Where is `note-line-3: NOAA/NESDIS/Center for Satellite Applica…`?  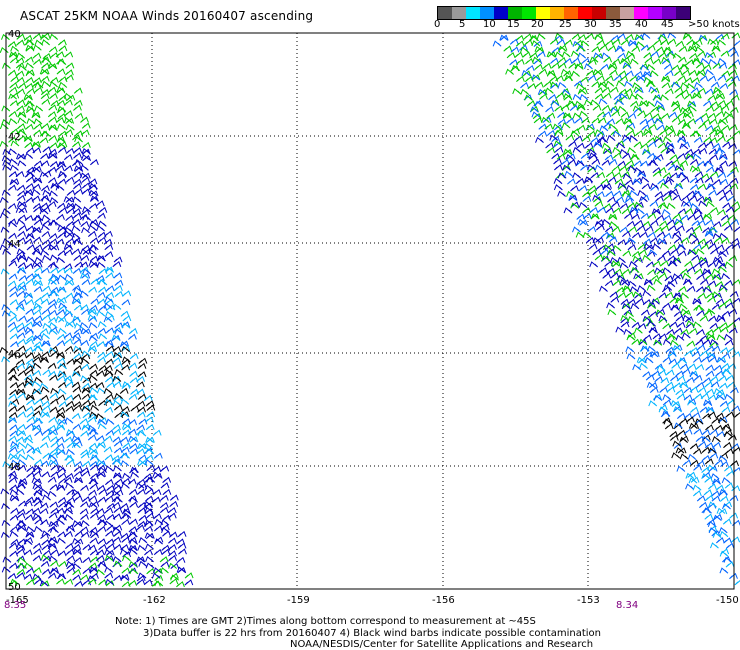 note-line-3: NOAA/NESDIS/Center for Satellite Applica… is located at coordinates (442, 644).